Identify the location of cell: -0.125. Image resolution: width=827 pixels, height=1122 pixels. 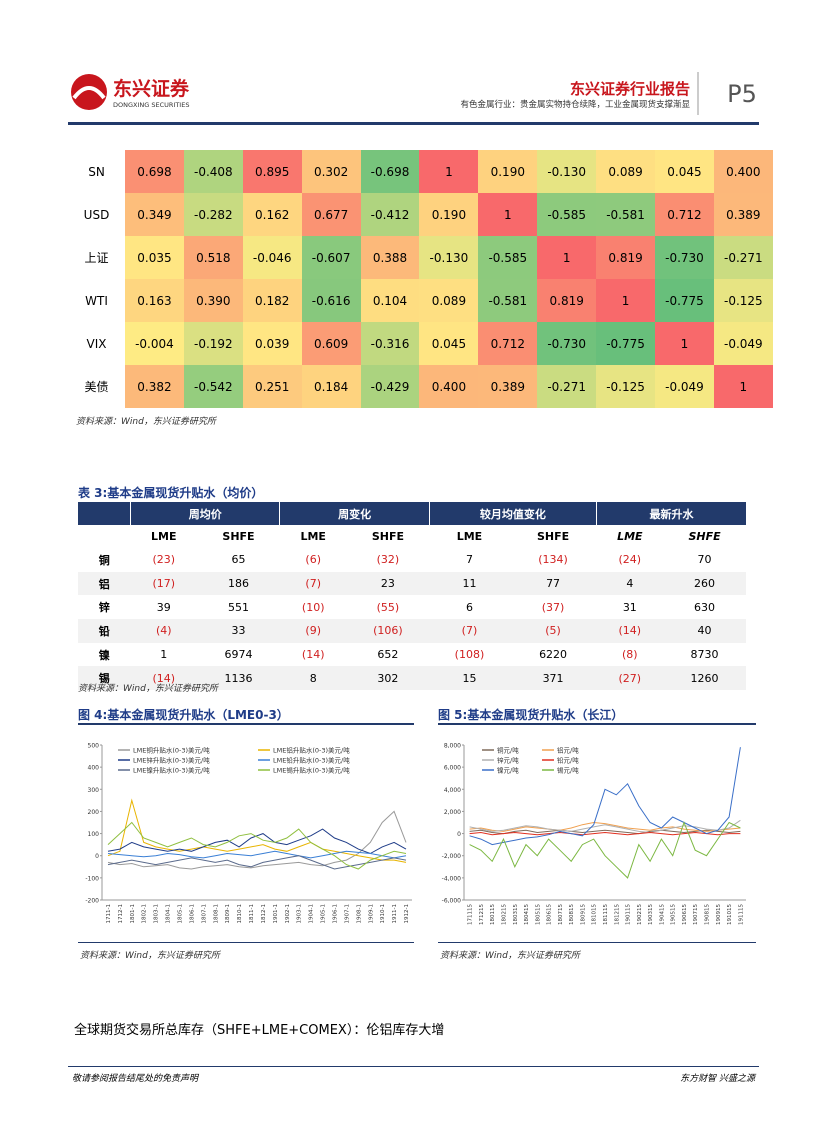
(743, 300).